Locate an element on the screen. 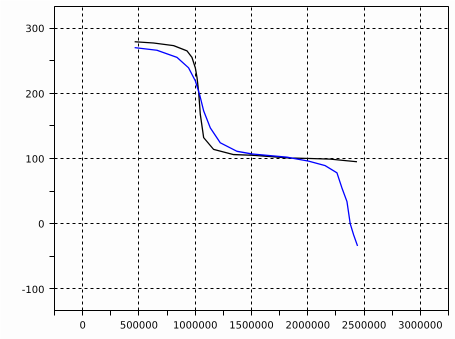 This screenshot has height=339, width=455. y-tick-label: 200 is located at coordinates (35, 94).